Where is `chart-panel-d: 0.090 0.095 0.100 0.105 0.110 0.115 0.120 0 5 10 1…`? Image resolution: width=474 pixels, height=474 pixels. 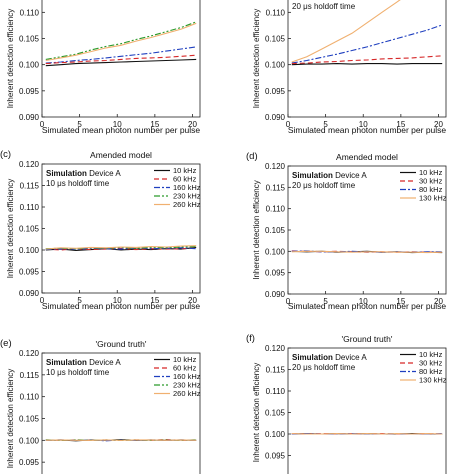 chart-panel-d: 0.090 0.095 0.100 0.105 0.110 0.115 0.120 0 5 10 1… is located at coordinates (346, 231).